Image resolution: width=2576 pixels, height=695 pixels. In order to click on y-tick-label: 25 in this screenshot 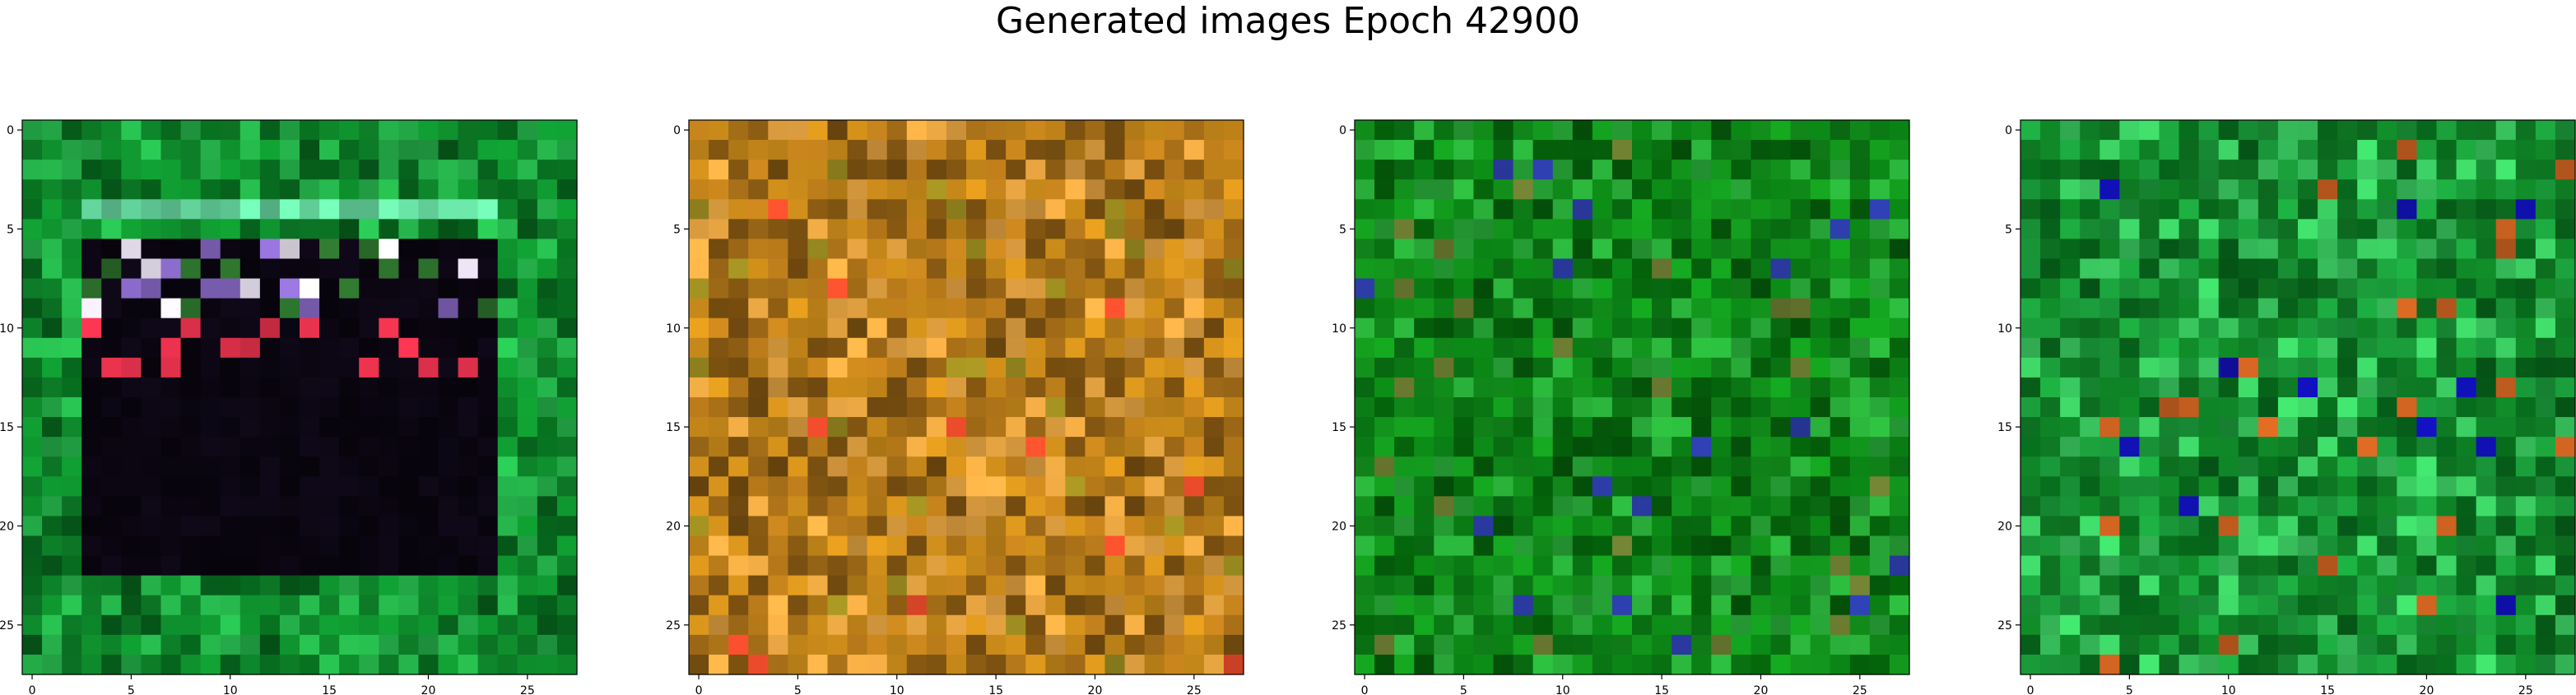, I will do `click(2004, 625)`.